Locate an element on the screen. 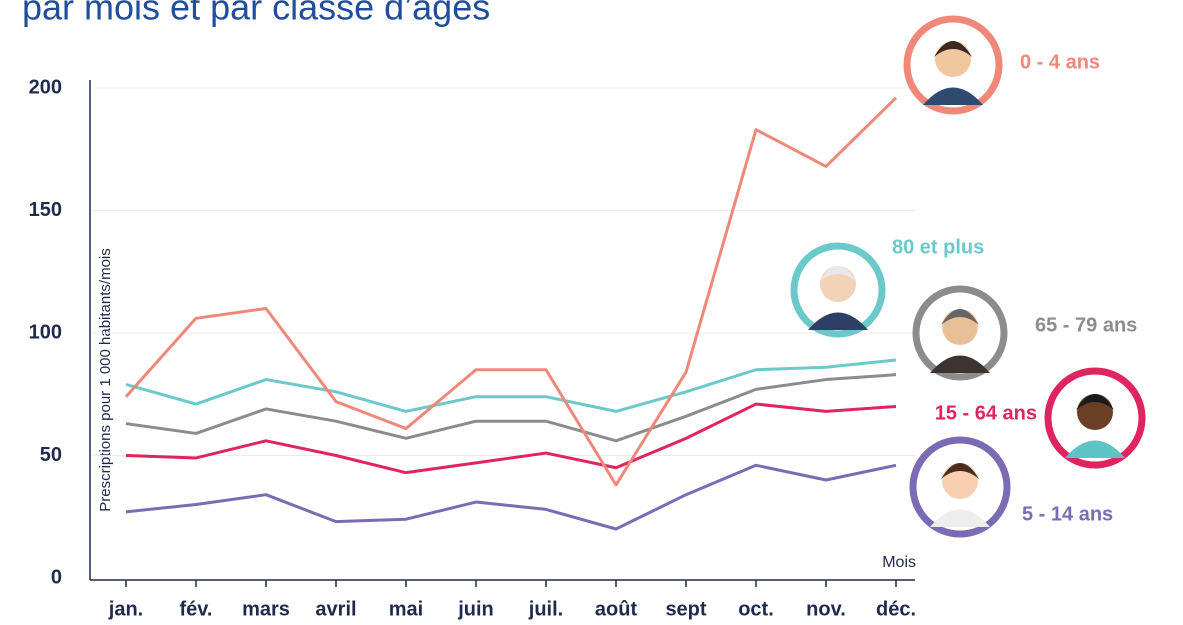 This screenshot has width=1183, height=625. x-tick-label: avril is located at coordinates (335, 609).